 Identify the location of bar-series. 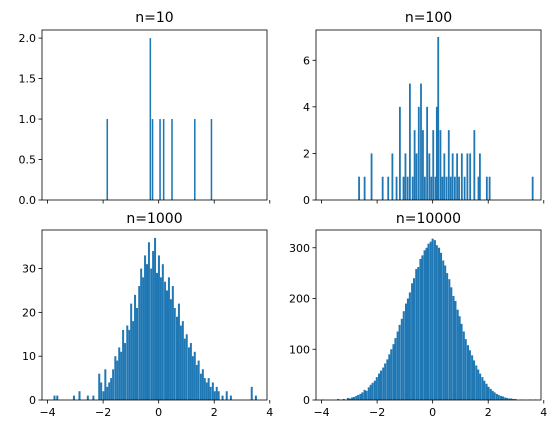
(159, 119).